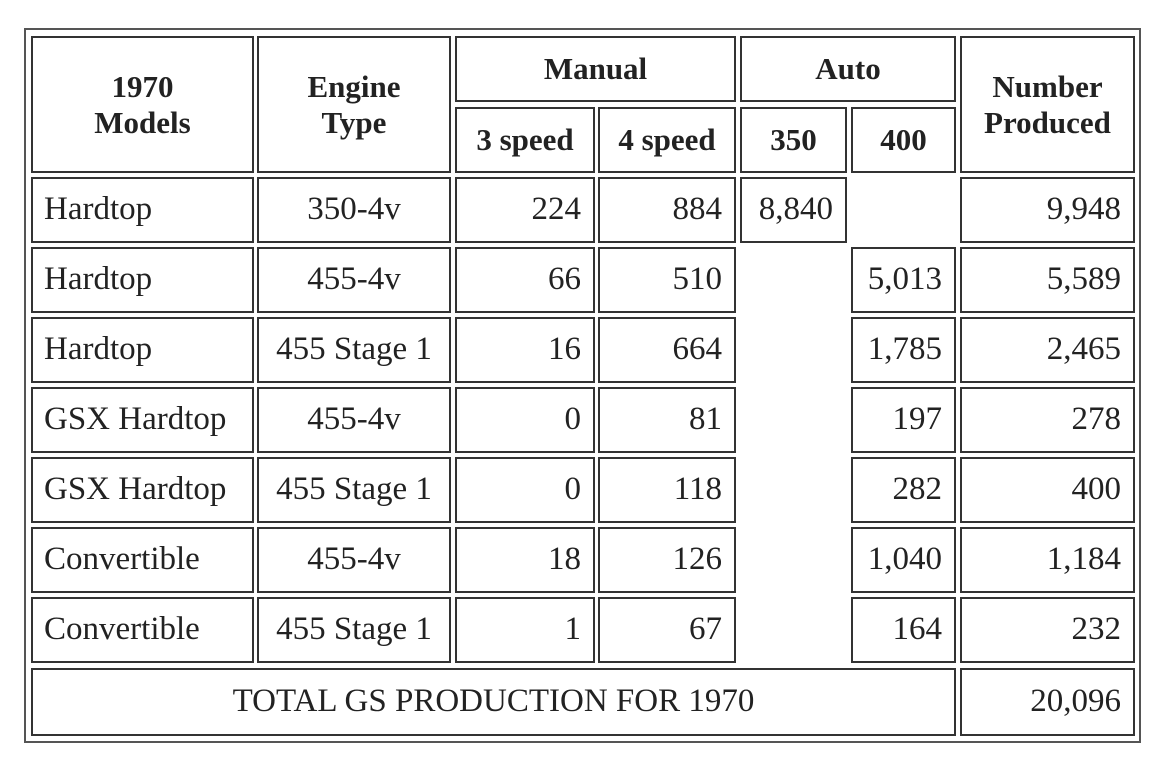 This screenshot has height=780, width=1175. Describe the element at coordinates (903, 140) in the screenshot. I see `header-auto-400: 400` at that location.